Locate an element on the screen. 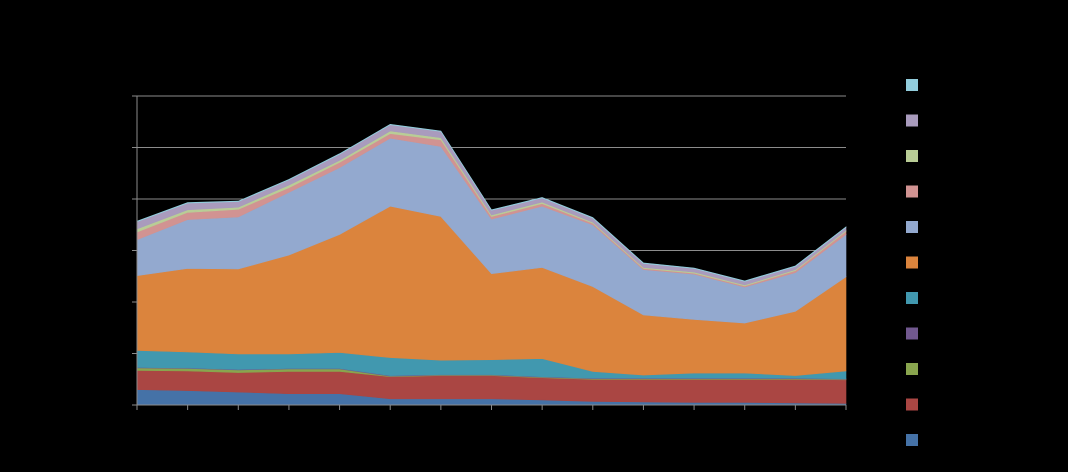 The height and width of the screenshot is (472, 1068). legend is located at coordinates (912, 262).